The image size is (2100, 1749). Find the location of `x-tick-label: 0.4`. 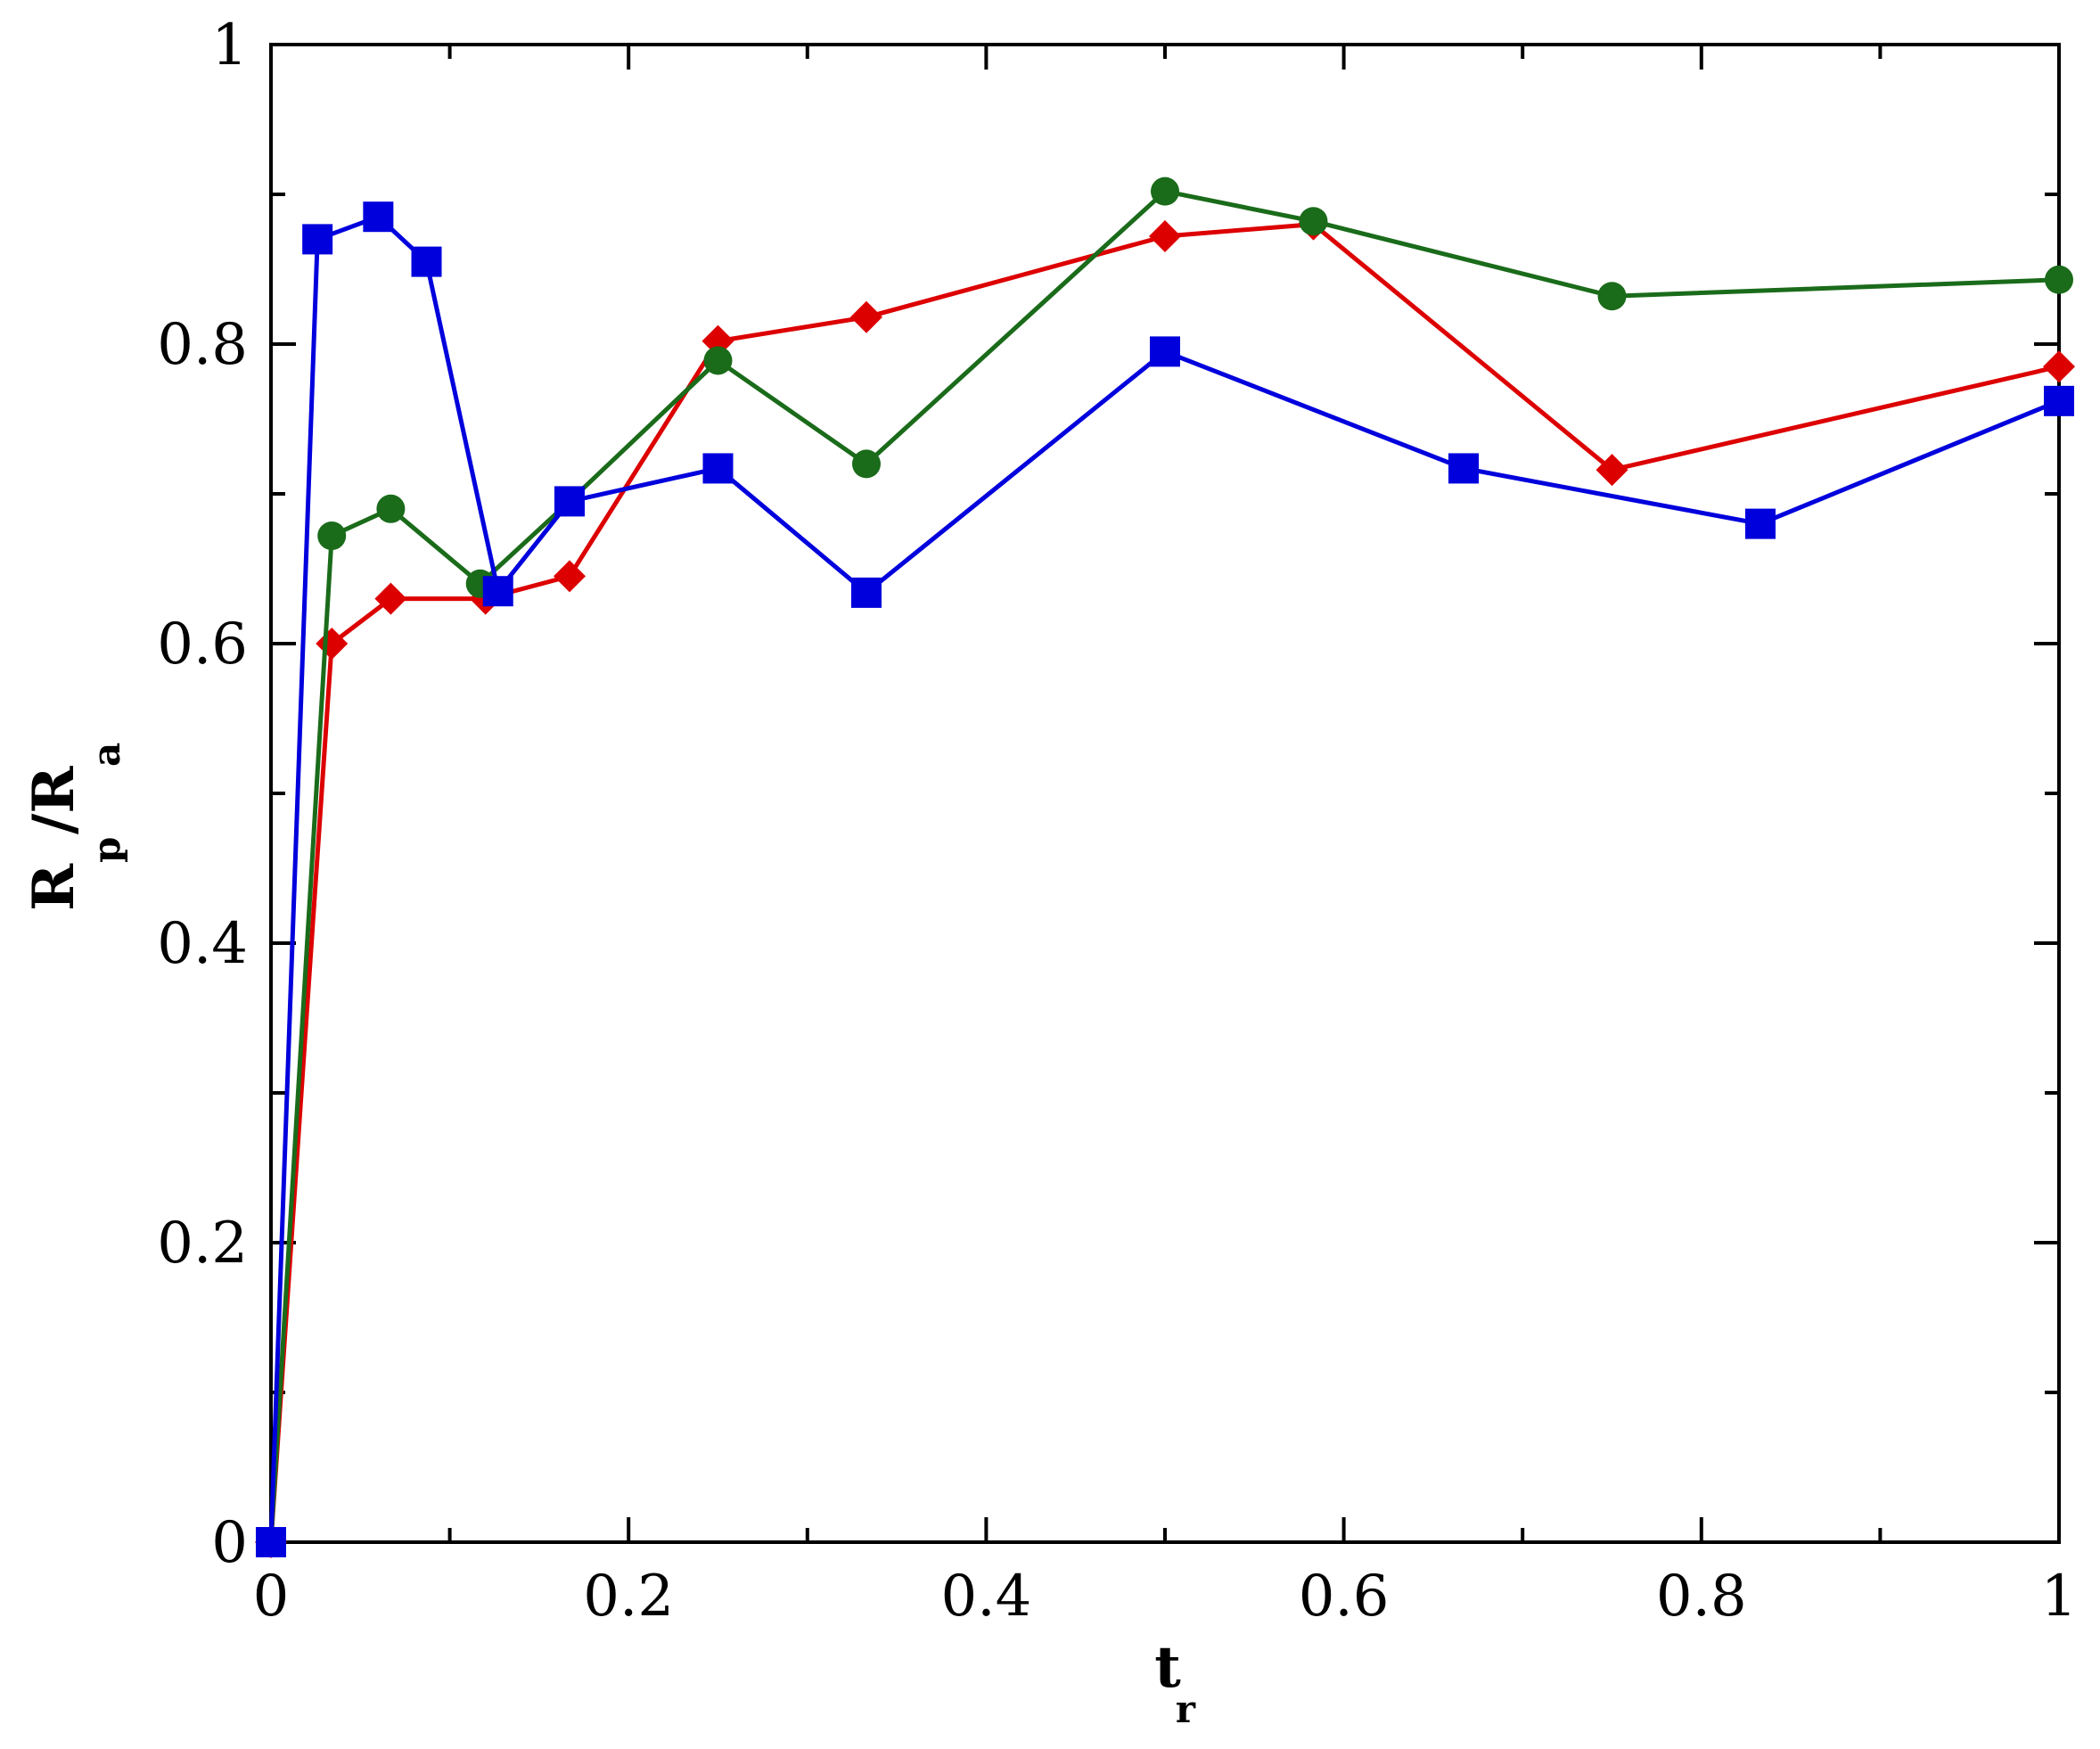

x-tick-label: 0.4 is located at coordinates (986, 1597).